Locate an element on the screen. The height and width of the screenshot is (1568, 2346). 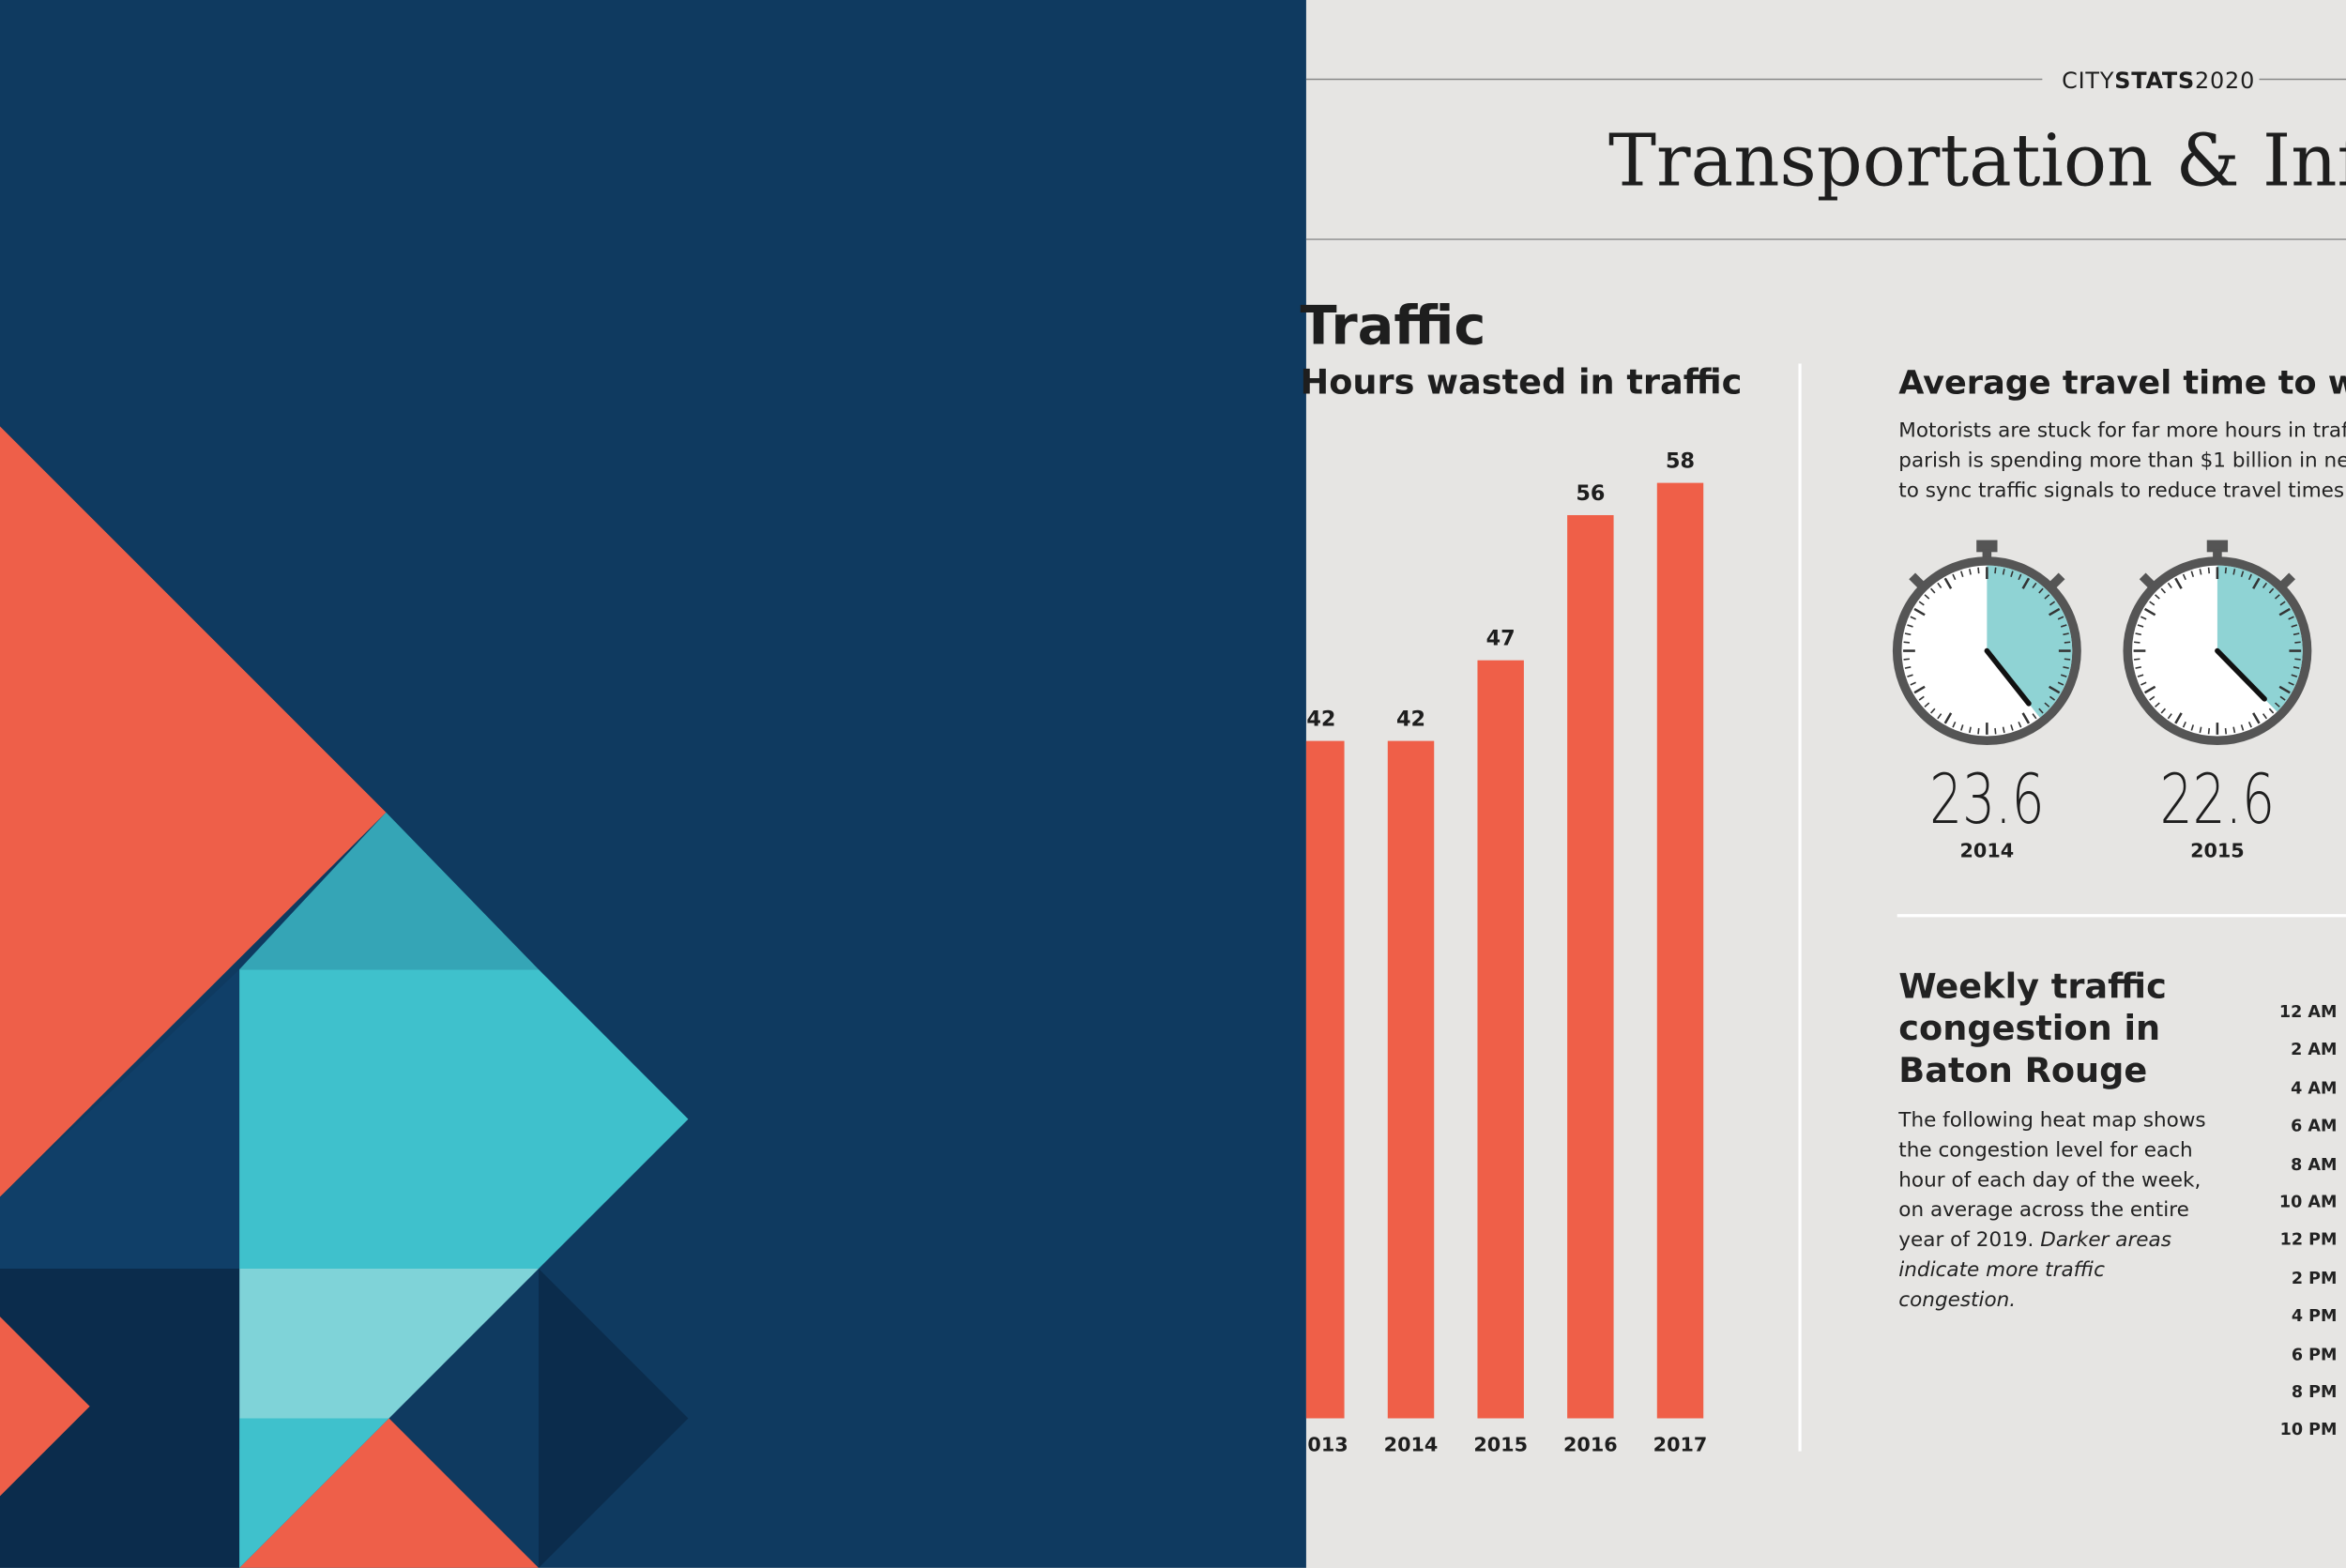
category-label: 2014 is located at coordinates (1987, 851).